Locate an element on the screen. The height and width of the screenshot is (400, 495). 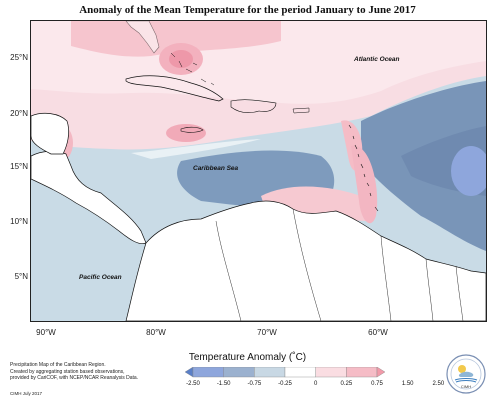
lon-label-80w: 80°W is located at coordinates (156, 332).